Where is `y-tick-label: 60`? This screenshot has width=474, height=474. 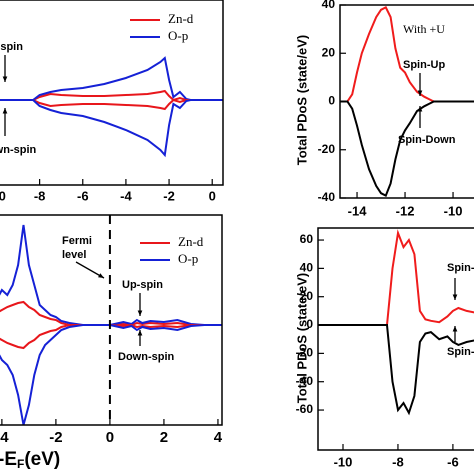
y-tick-label: 60 is located at coordinates (307, 239).